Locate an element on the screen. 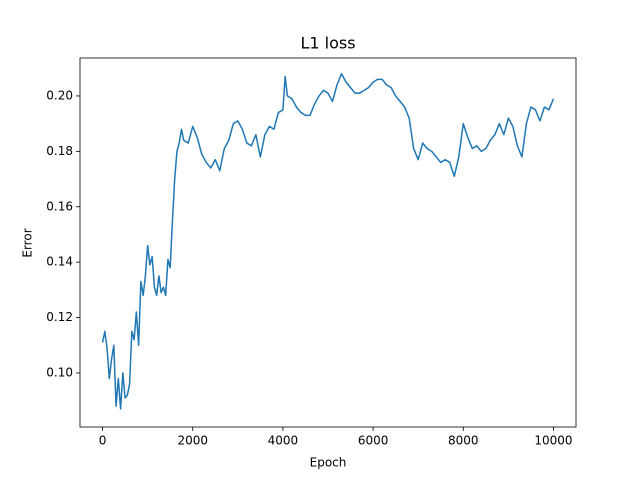  x-axis-label: Epoch is located at coordinates (328, 463).